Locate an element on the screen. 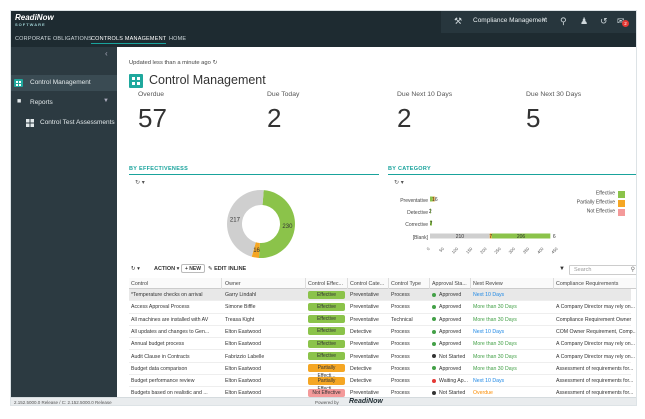 The image size is (645, 419). tab-controls-management: CONTROLS MANAGEMENT is located at coordinates (129, 40).